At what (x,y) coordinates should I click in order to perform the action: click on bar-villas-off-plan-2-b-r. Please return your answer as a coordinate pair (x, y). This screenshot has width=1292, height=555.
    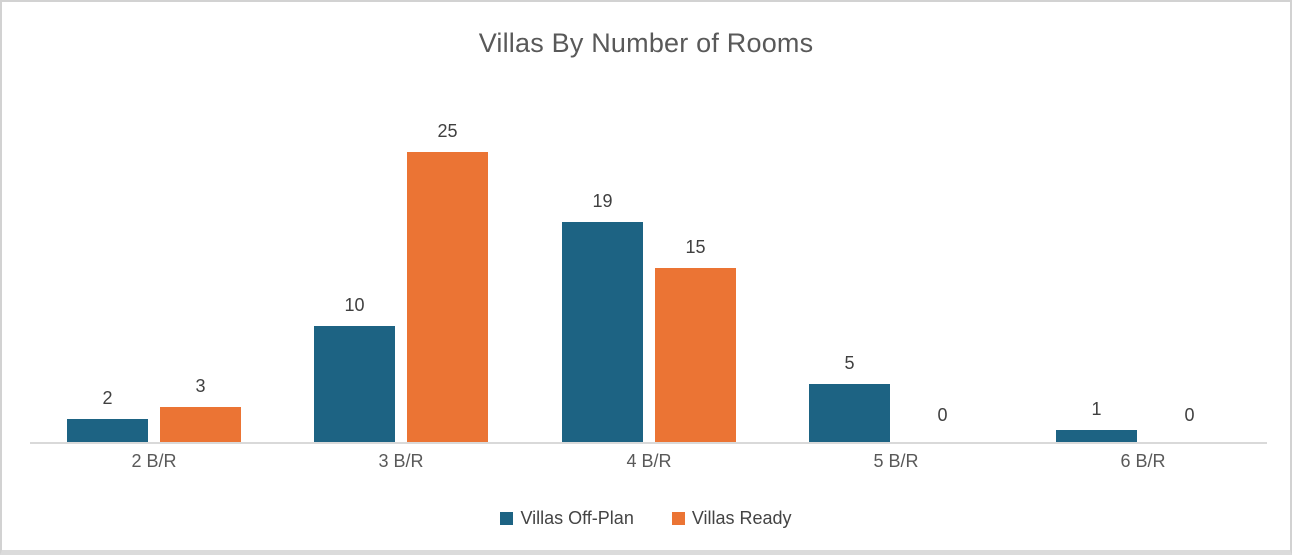
    Looking at the image, I should click on (107, 430).